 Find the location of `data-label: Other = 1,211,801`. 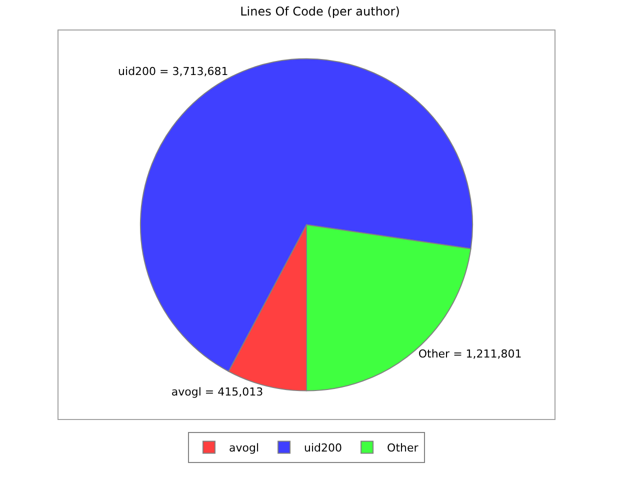

data-label: Other = 1,211,801 is located at coordinates (470, 354).